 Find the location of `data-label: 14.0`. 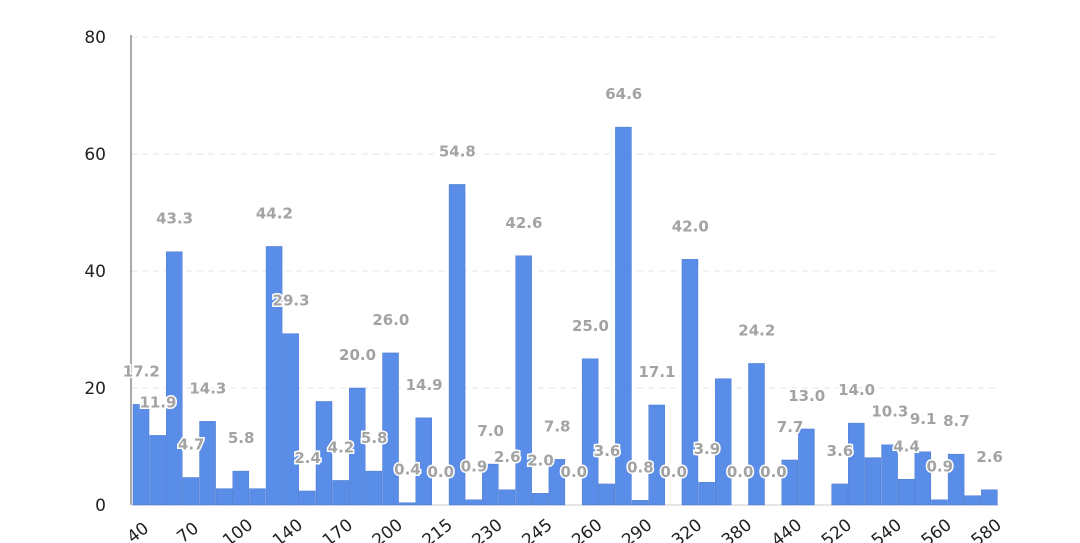

data-label: 14.0 is located at coordinates (856, 390).